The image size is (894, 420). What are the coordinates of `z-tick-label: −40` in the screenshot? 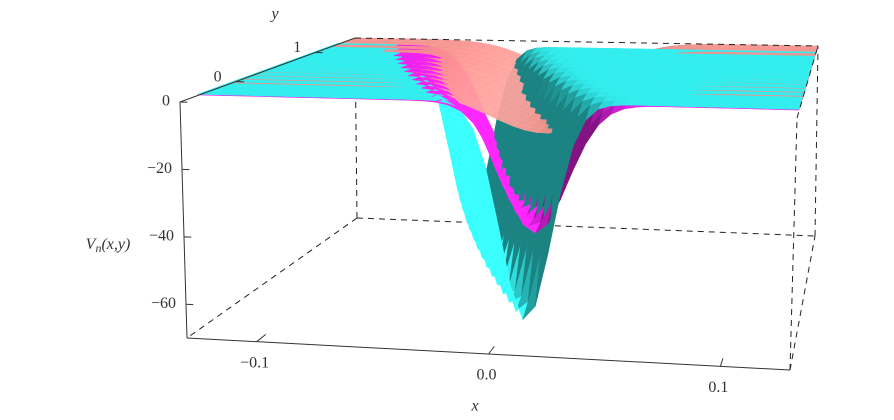 It's located at (161, 236).